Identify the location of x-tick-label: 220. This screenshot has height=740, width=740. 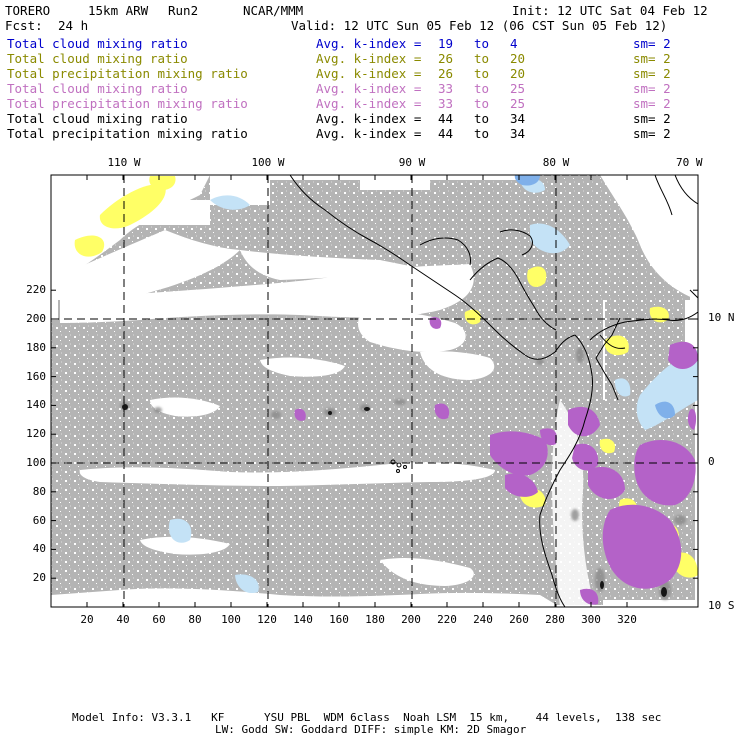
(447, 619).